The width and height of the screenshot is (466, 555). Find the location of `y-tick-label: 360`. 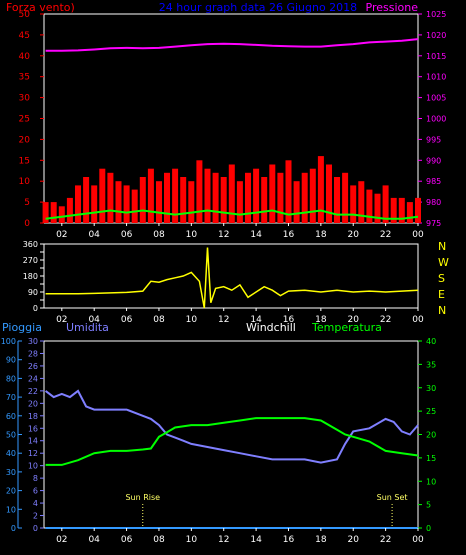

y-tick-label: 360 is located at coordinates (30, 244).